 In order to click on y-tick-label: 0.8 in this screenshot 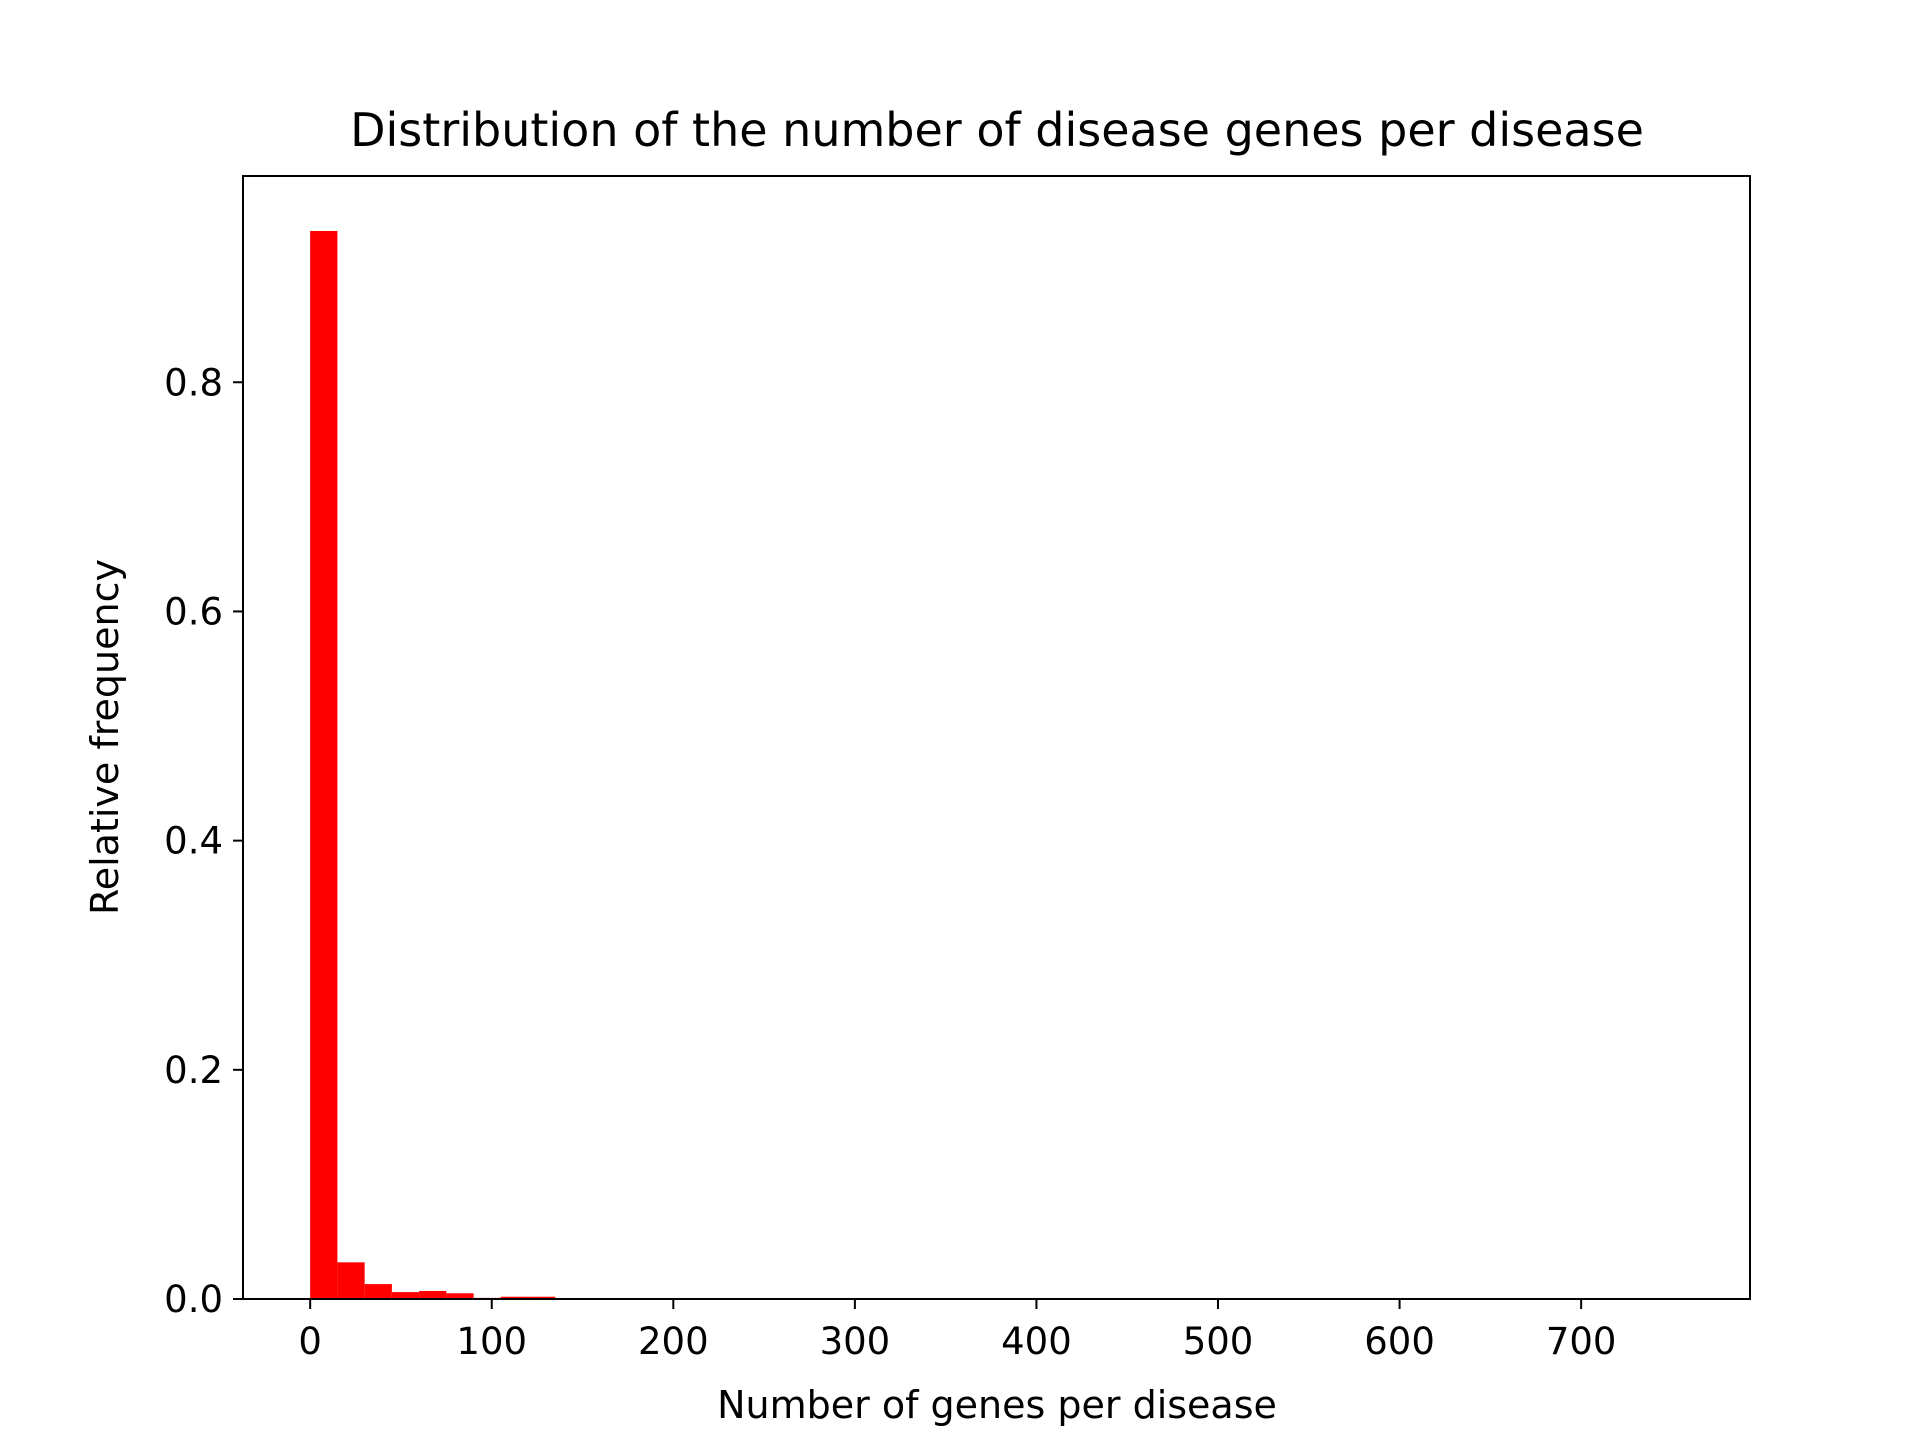, I will do `click(193, 382)`.